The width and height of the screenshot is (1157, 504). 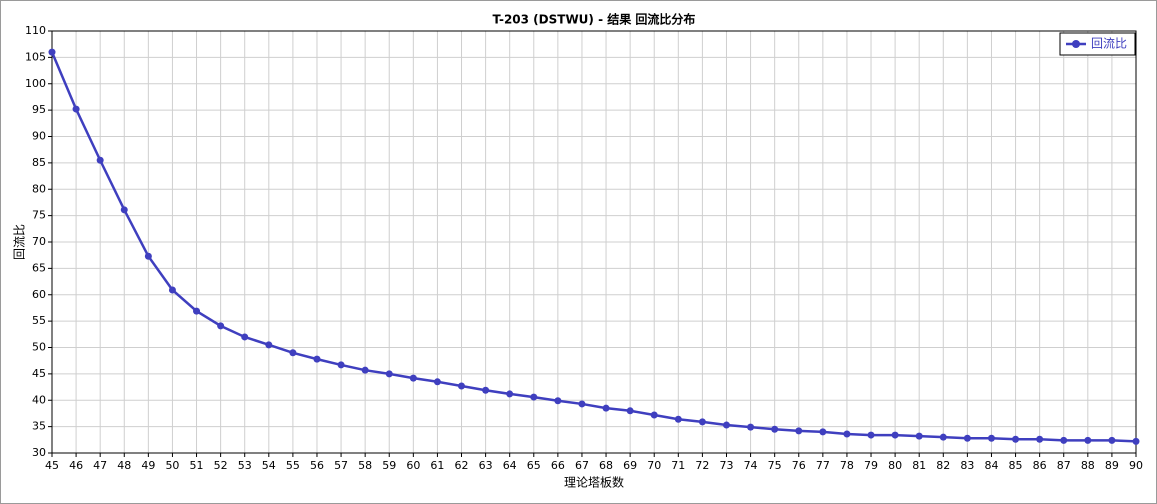 I want to click on x-tick-label: 79, so click(x=871, y=465).